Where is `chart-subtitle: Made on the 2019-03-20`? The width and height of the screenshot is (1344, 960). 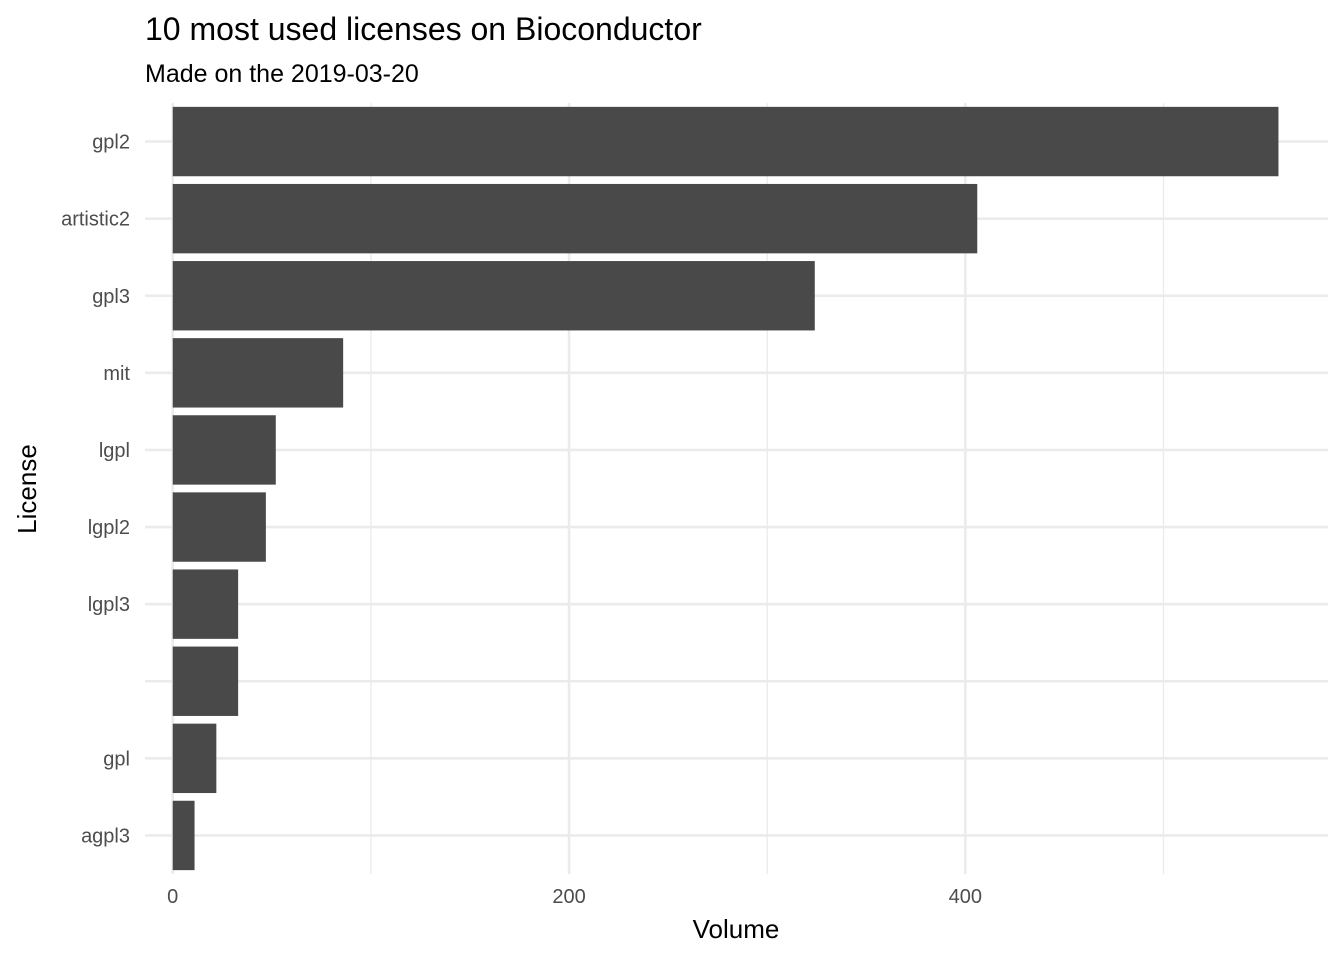
chart-subtitle: Made on the 2019-03-20 is located at coordinates (282, 74).